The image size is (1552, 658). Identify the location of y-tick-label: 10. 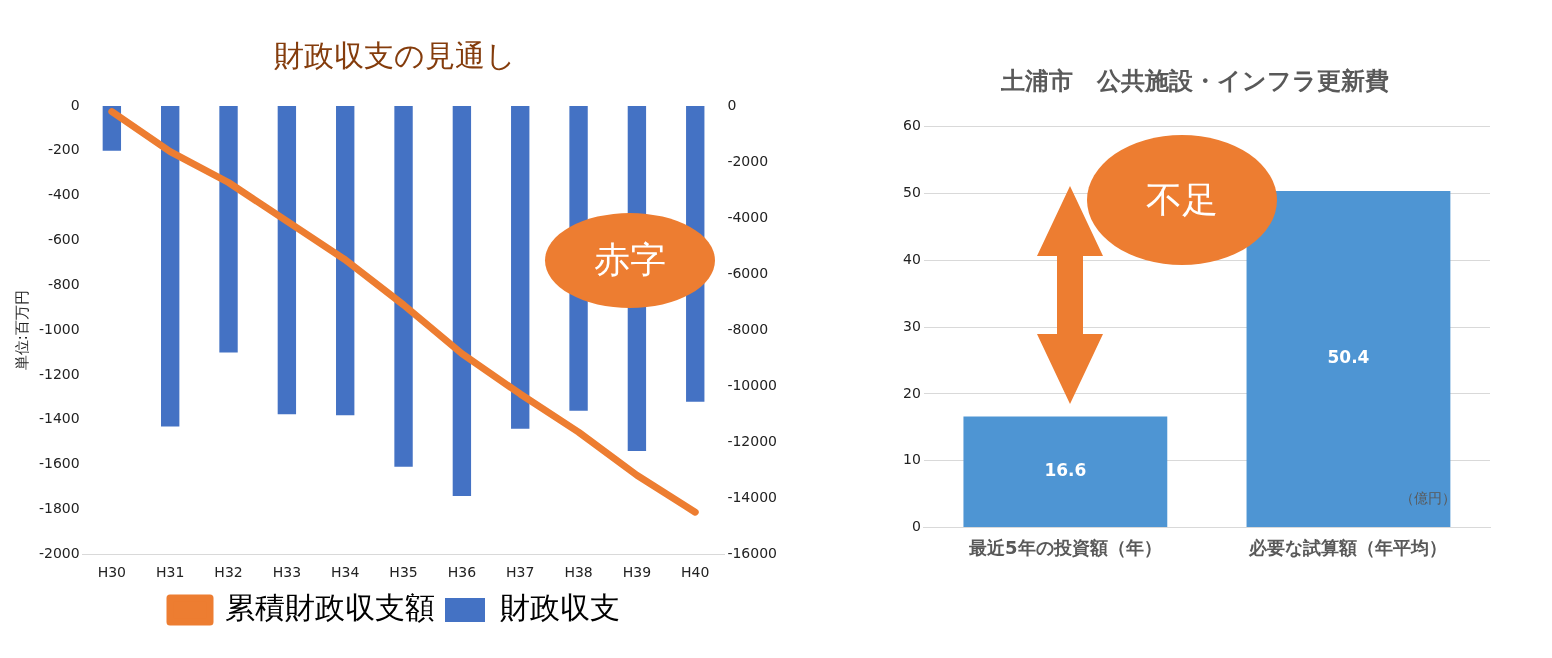
(911, 459).